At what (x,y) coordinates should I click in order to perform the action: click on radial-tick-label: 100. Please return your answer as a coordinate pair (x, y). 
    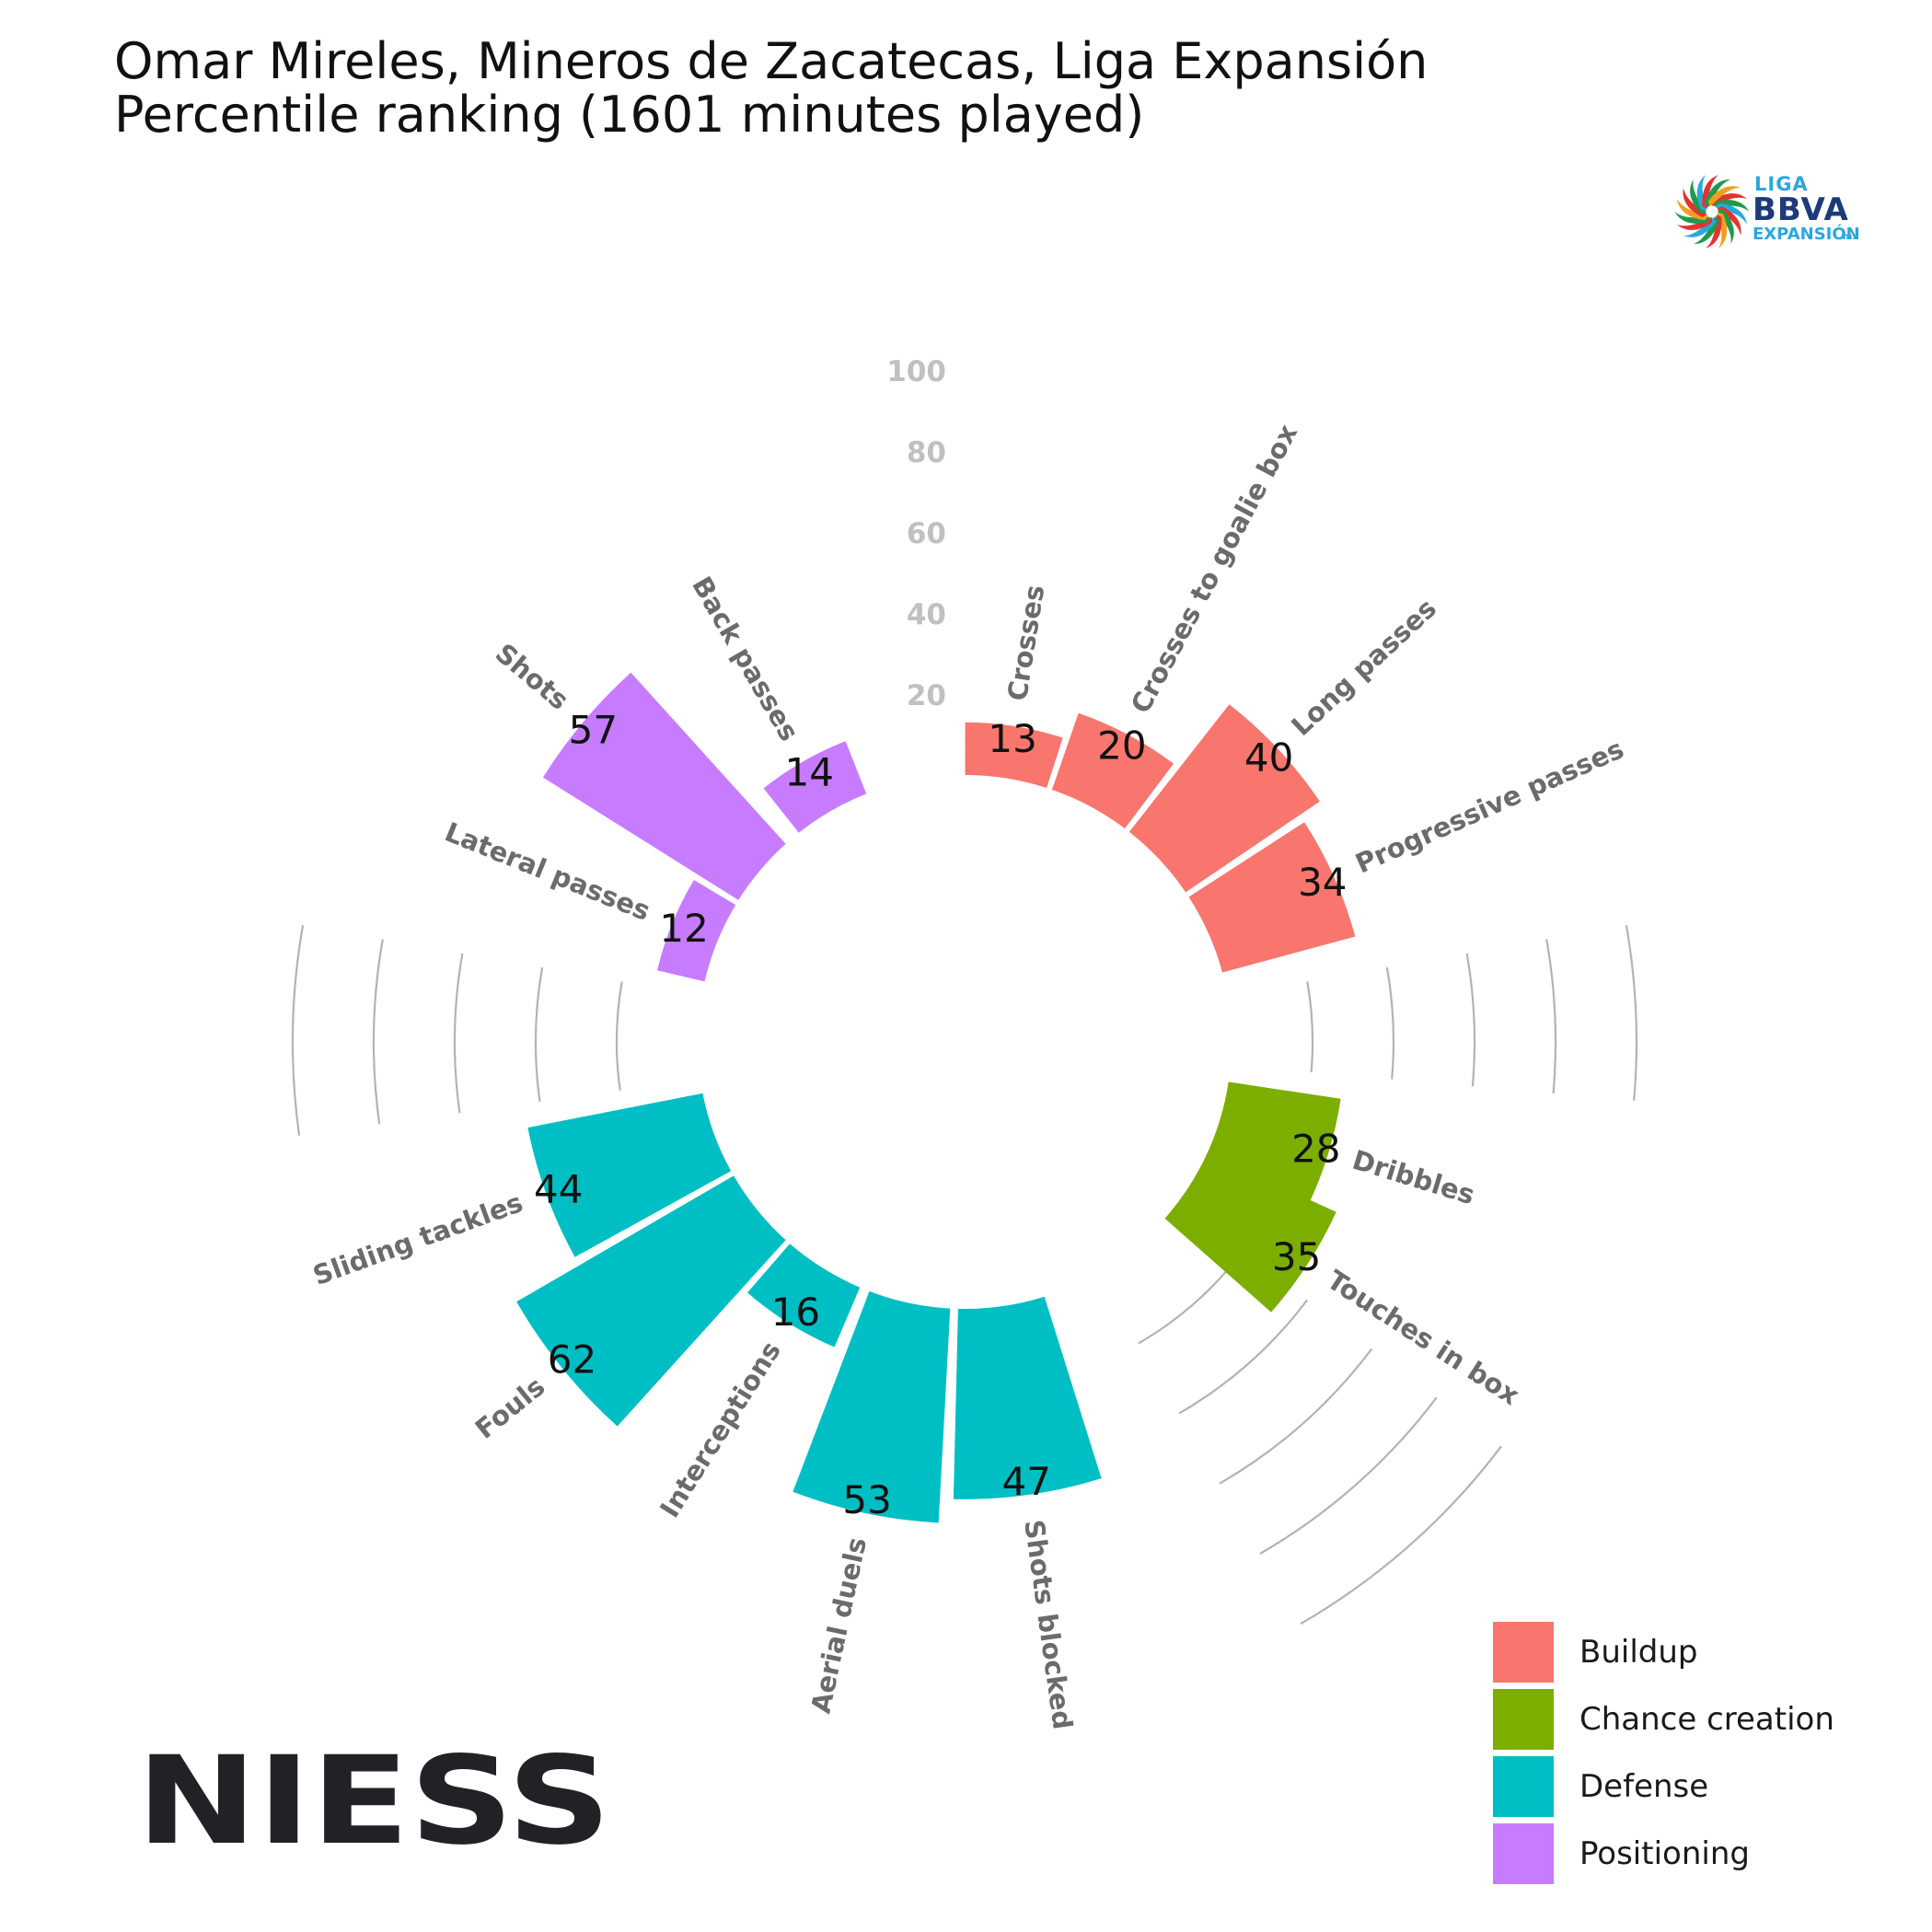
    Looking at the image, I should click on (916, 372).